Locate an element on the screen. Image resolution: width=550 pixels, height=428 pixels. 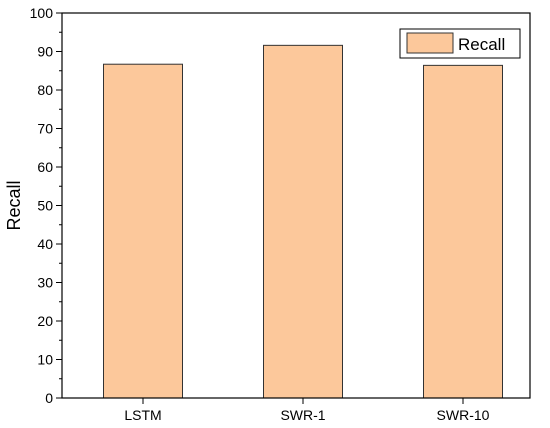
y-tick-label: 30 is located at coordinates (45, 283).